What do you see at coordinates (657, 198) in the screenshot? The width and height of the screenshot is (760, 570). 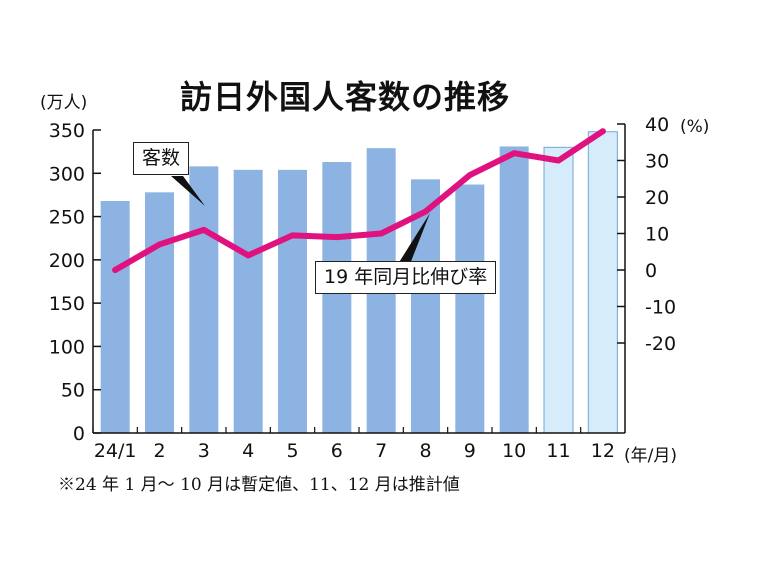 I see `right-tick-label: 20` at bounding box center [657, 198].